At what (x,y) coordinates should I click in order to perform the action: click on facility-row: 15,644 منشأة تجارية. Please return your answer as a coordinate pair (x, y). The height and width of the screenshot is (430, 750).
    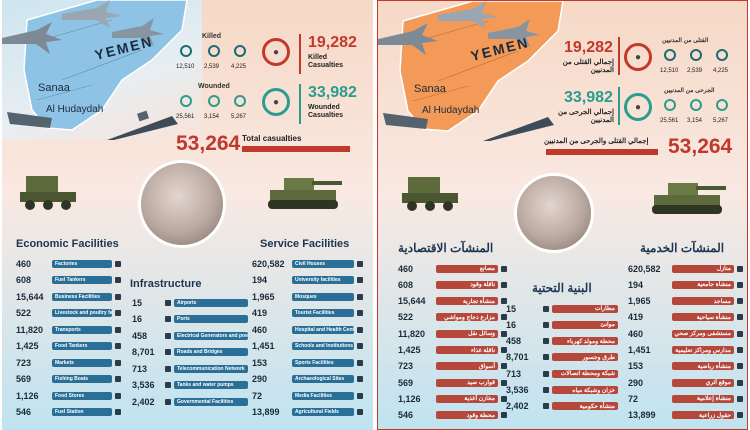
    Looking at the image, I should click on (452, 301).